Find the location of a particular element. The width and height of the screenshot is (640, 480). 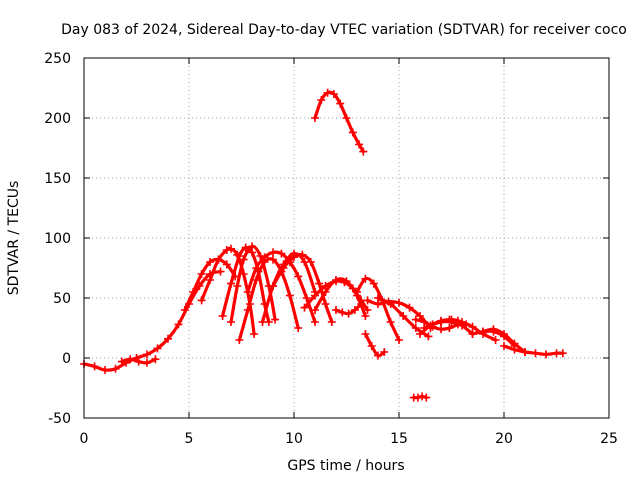

data-point-arc-11-13.5h-1 is located at coordinates (325, 292).